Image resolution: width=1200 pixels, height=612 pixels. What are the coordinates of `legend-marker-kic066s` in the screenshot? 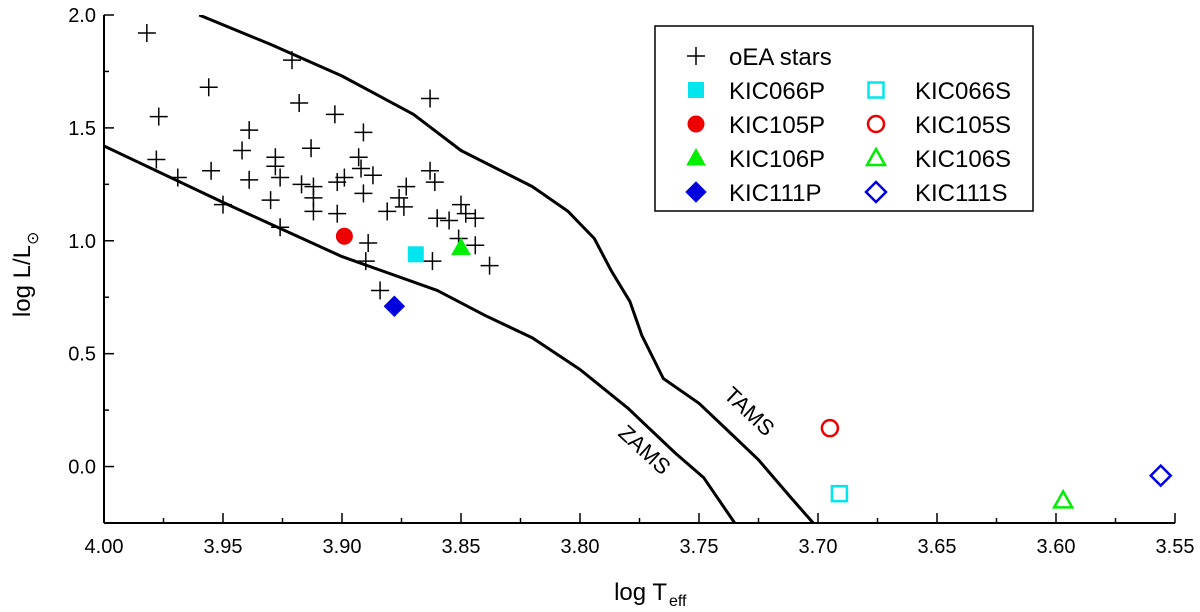 It's located at (876, 90).